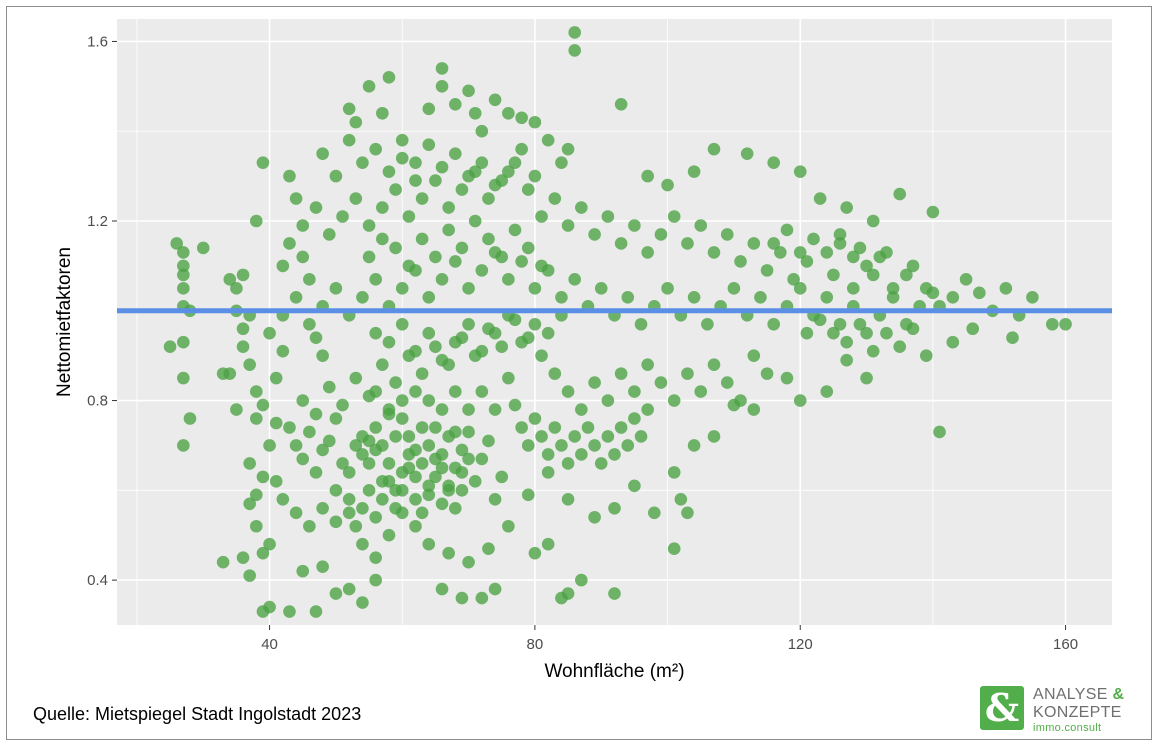 This screenshot has width=1158, height=746. Describe the element at coordinates (64, 322) in the screenshot. I see `y-axis-title: Nettomietfaktoren` at that location.